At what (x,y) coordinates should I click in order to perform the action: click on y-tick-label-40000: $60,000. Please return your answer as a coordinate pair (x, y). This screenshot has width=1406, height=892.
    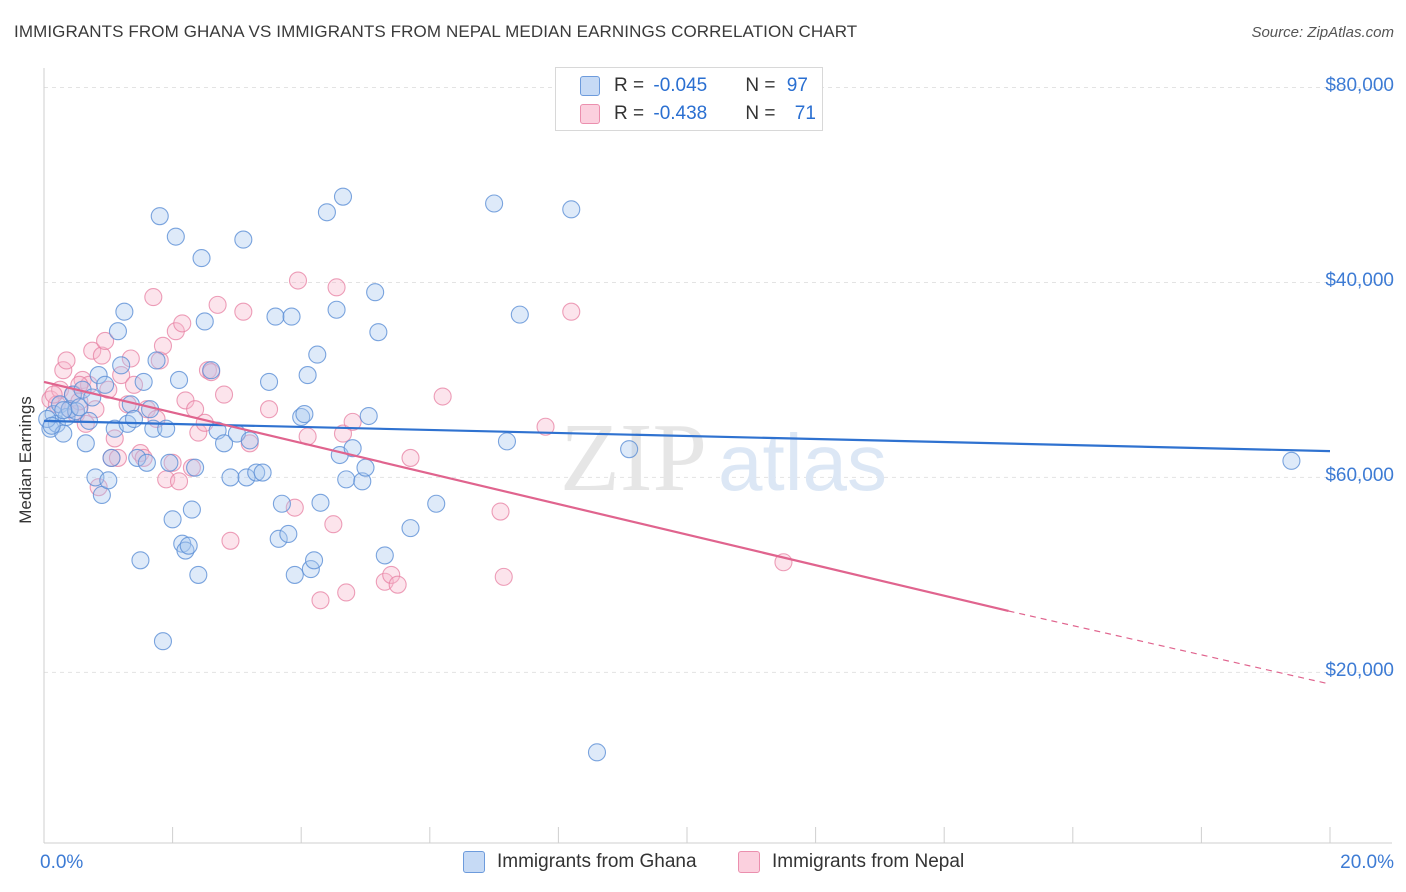
    Looking at the image, I should click on (1359, 476).